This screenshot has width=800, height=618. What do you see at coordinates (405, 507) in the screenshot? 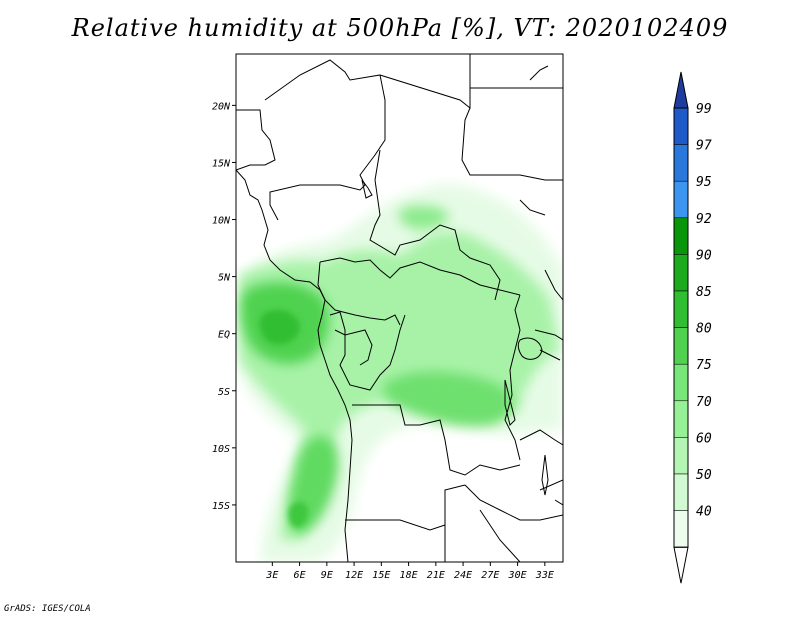
I see `border-angola-zambia` at bounding box center [405, 507].